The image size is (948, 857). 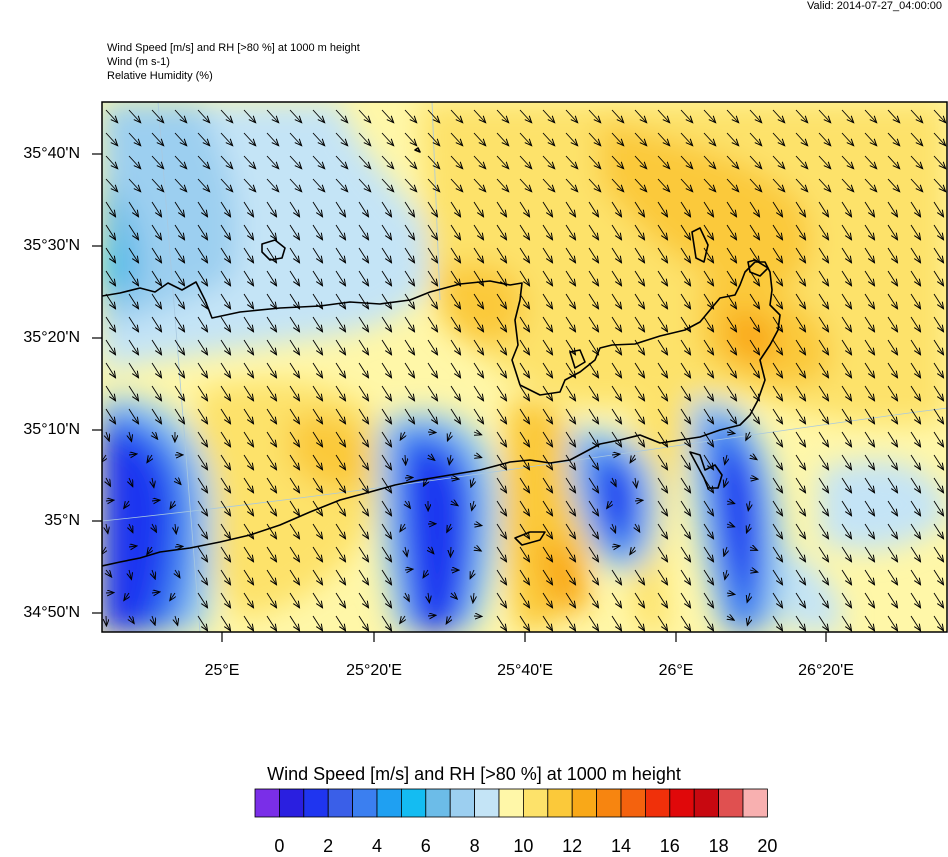 What do you see at coordinates (40, 613) in the screenshot?
I see `lat-label-34-50: 34°50'N` at bounding box center [40, 613].